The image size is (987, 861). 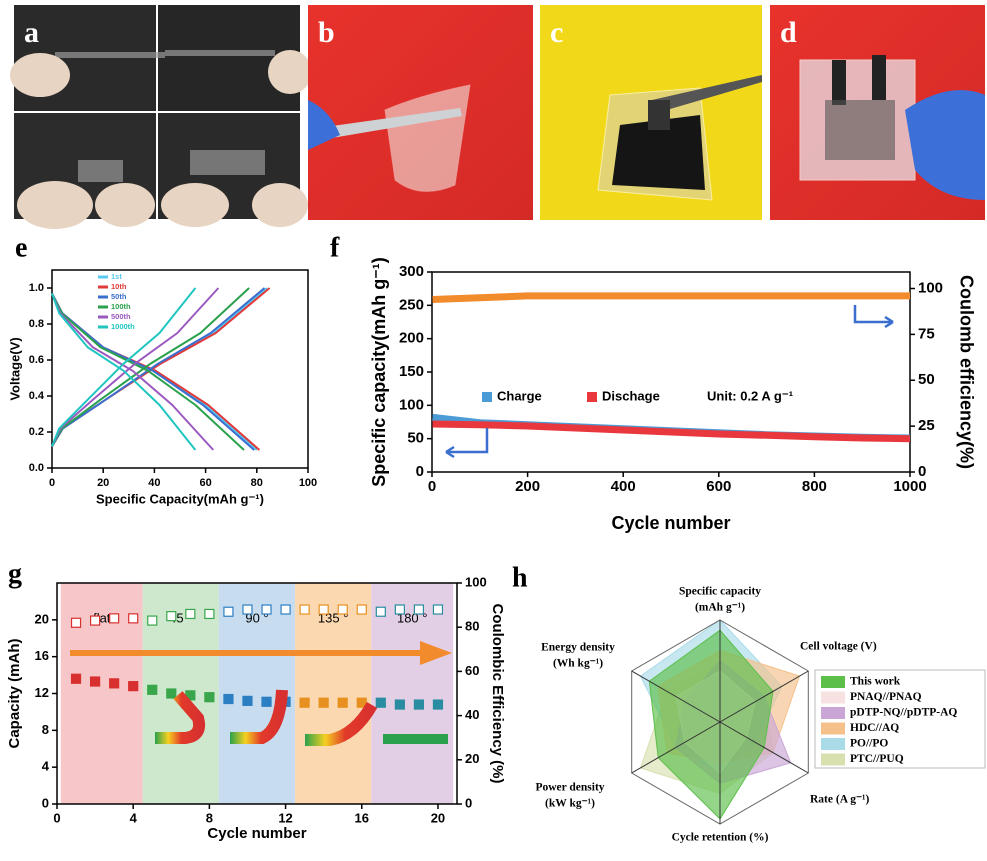 What do you see at coordinates (814, 486) in the screenshot?
I see `x-tick-label: 800` at bounding box center [814, 486].